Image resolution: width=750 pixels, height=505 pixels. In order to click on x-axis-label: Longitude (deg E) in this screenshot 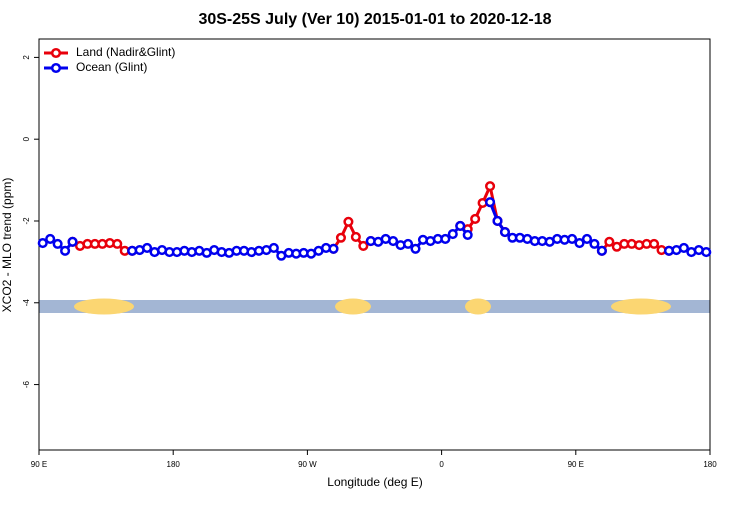, I will do `click(374, 482)`.